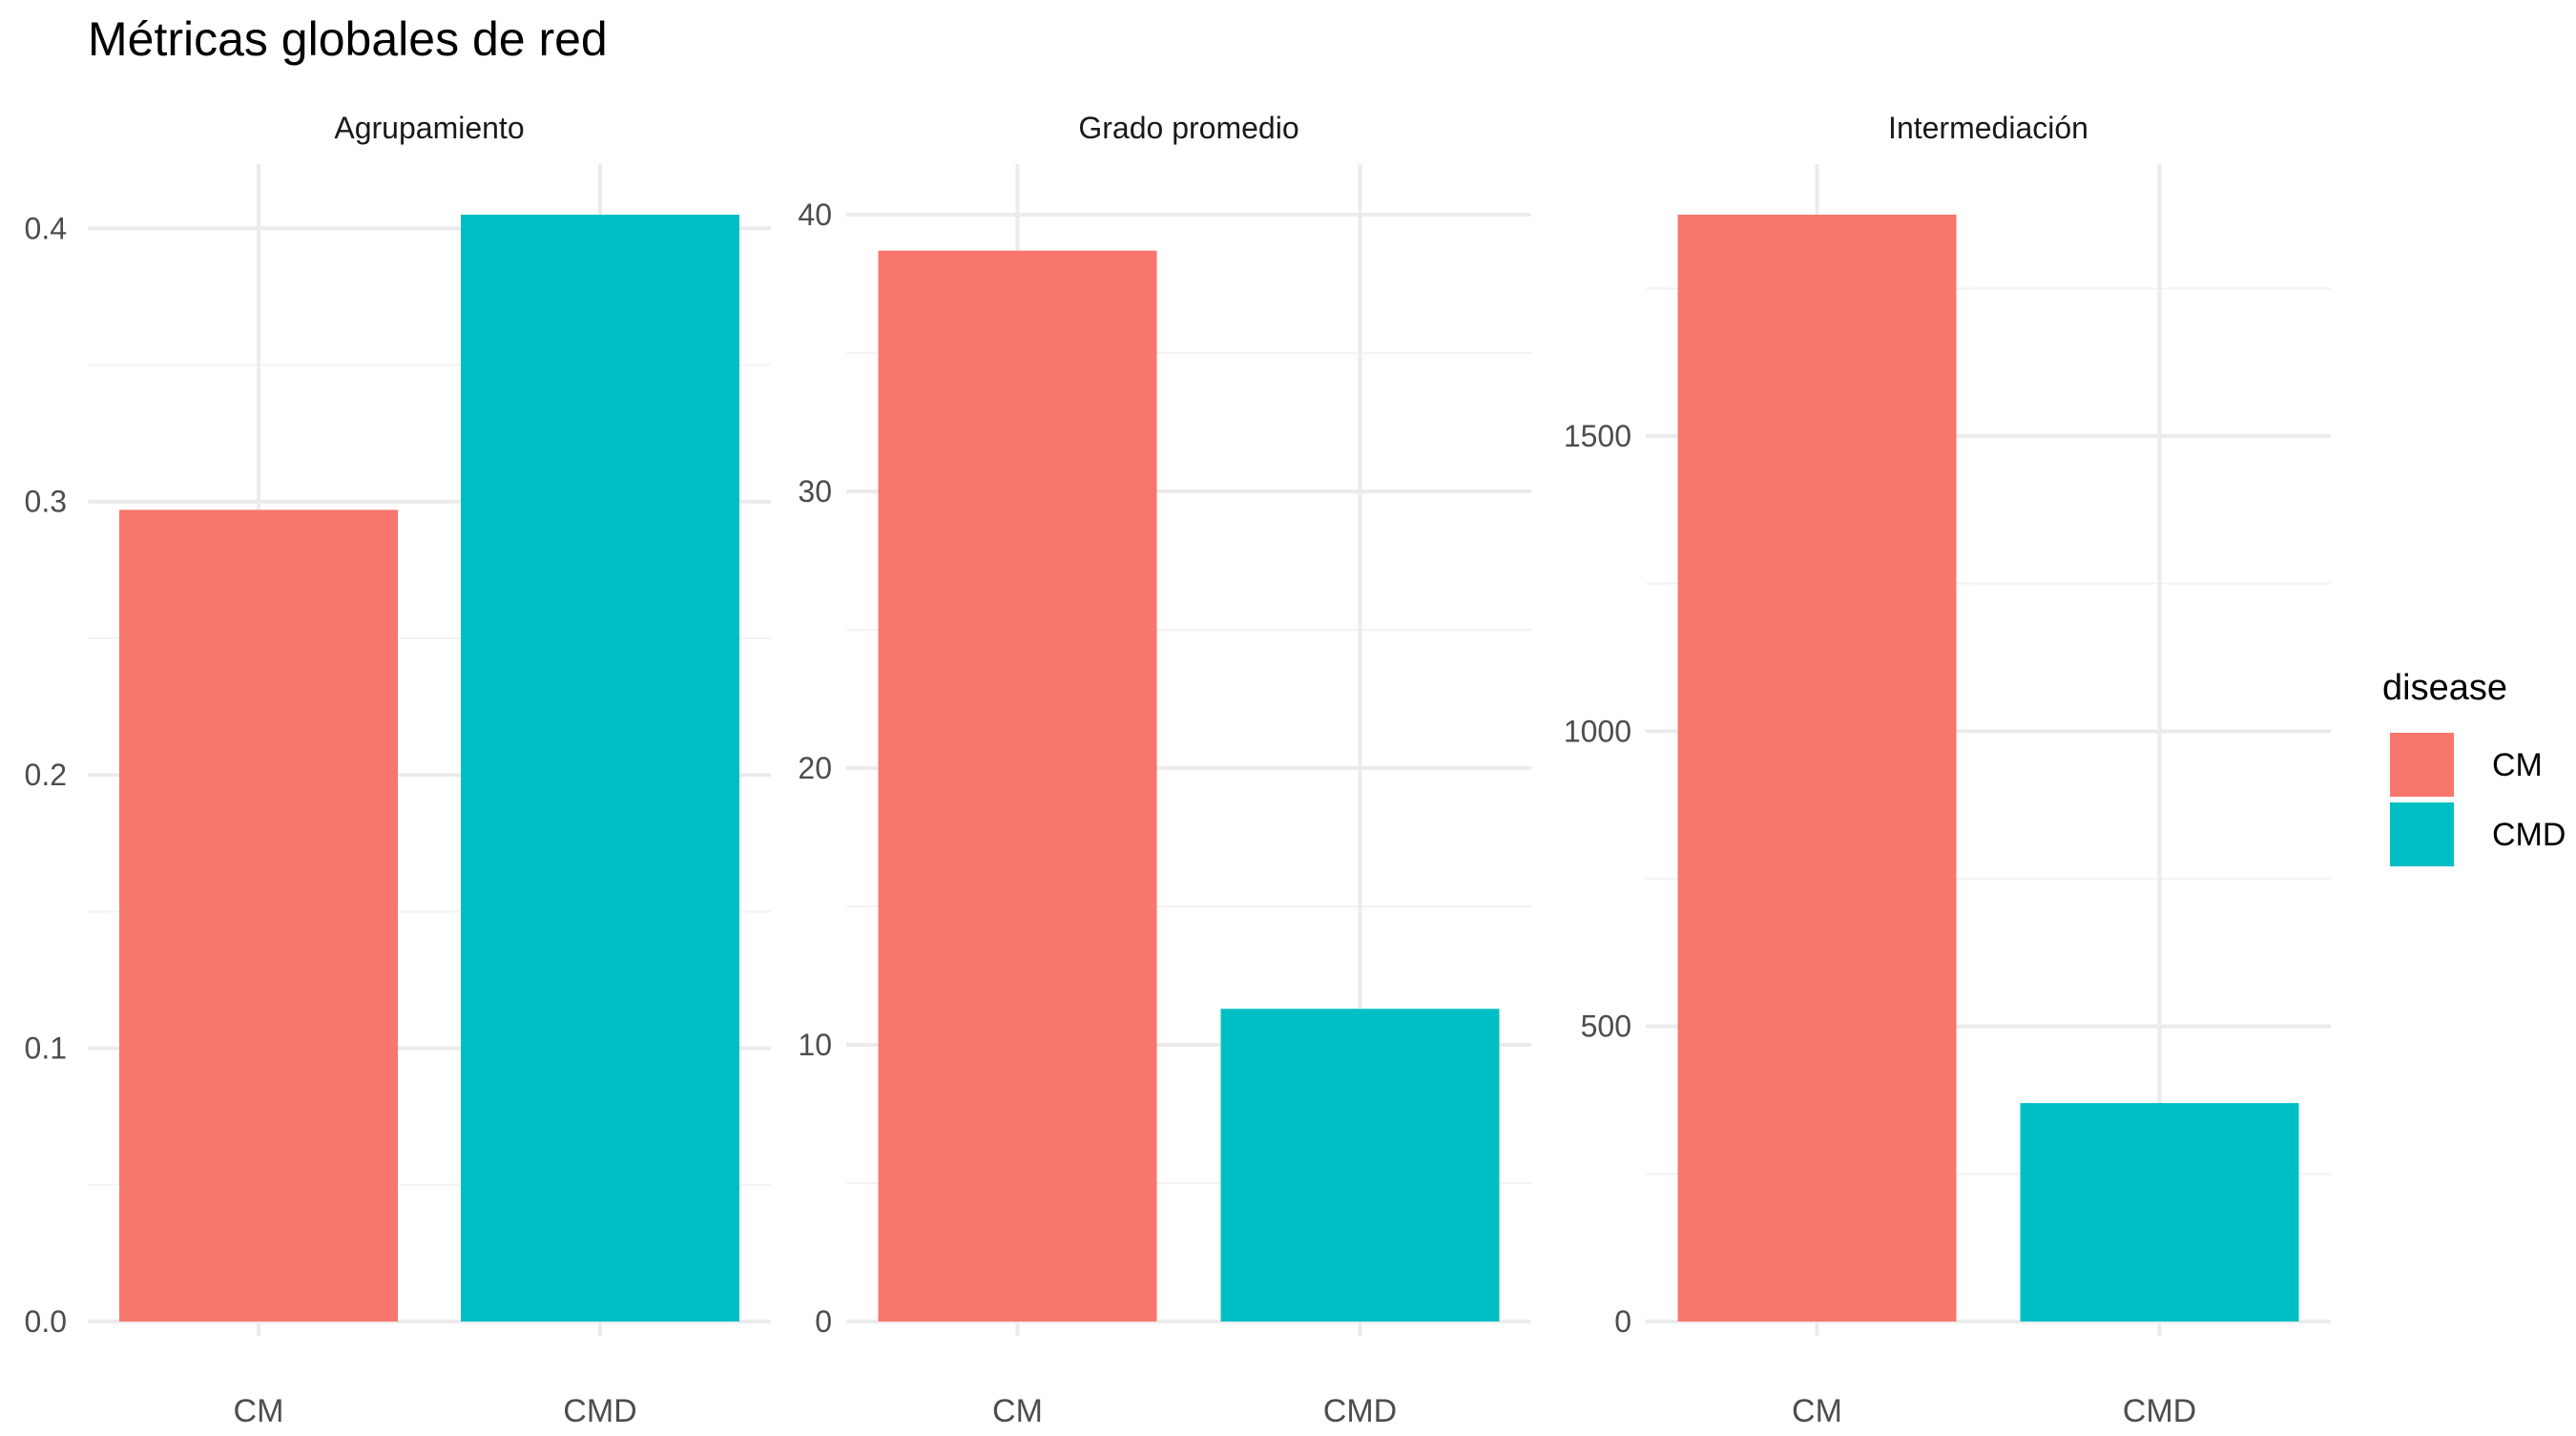 The height and width of the screenshot is (1436, 2576). What do you see at coordinates (429, 128) in the screenshot?
I see `facet-label: Agrupamiento` at bounding box center [429, 128].